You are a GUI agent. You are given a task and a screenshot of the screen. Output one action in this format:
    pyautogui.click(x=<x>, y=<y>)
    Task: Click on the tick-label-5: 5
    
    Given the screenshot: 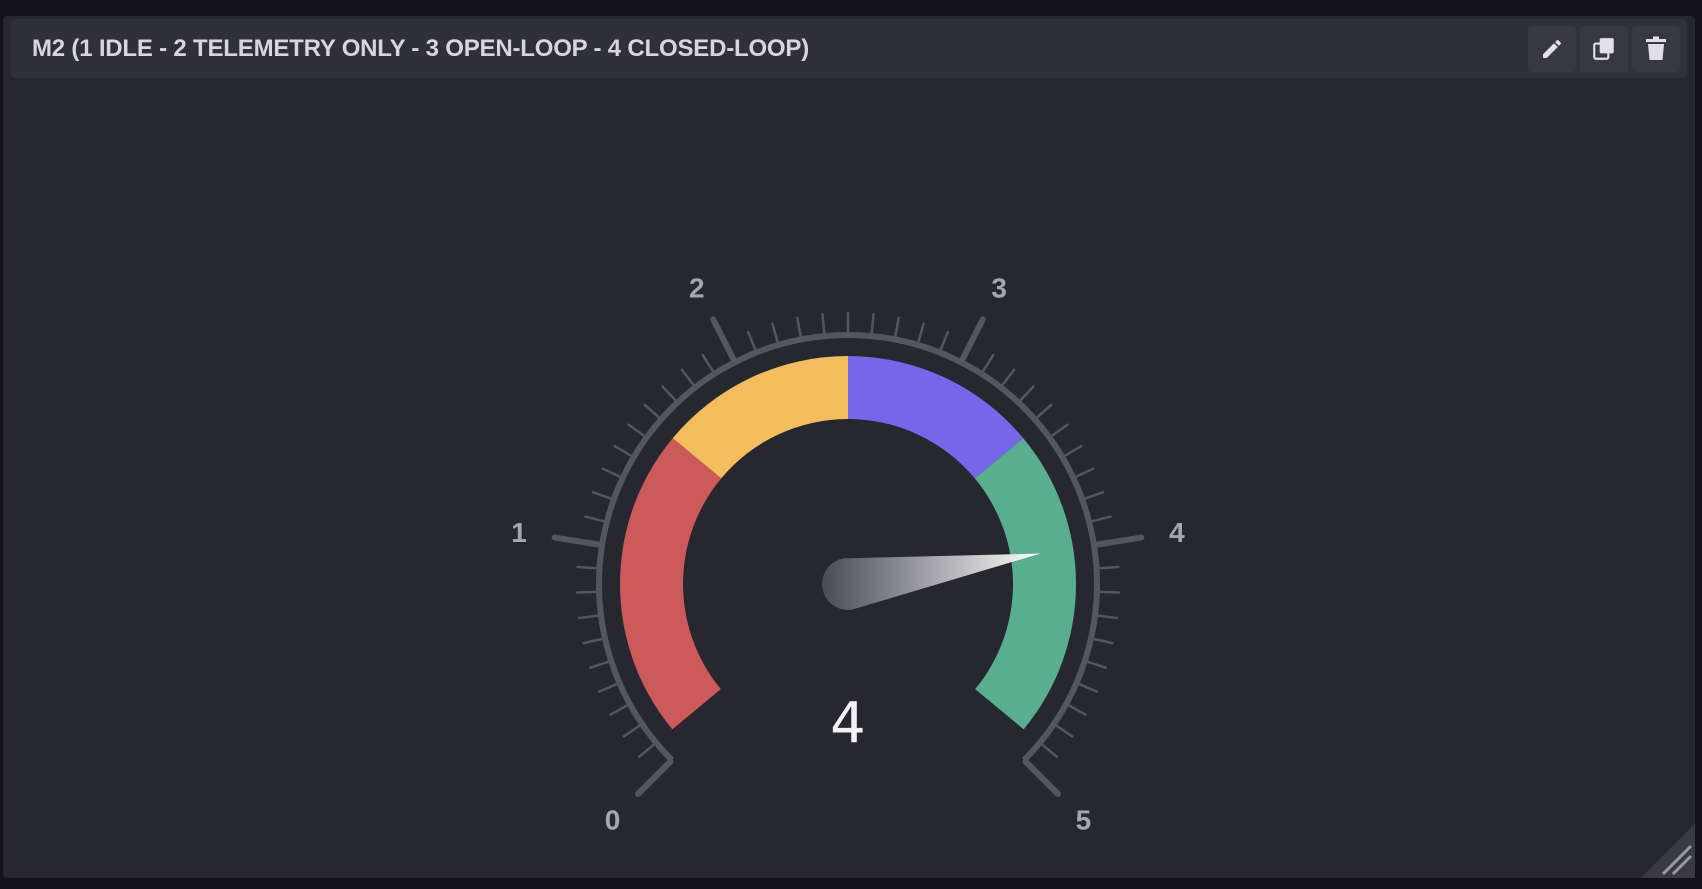 What is the action you would take?
    pyautogui.click(x=1084, y=819)
    